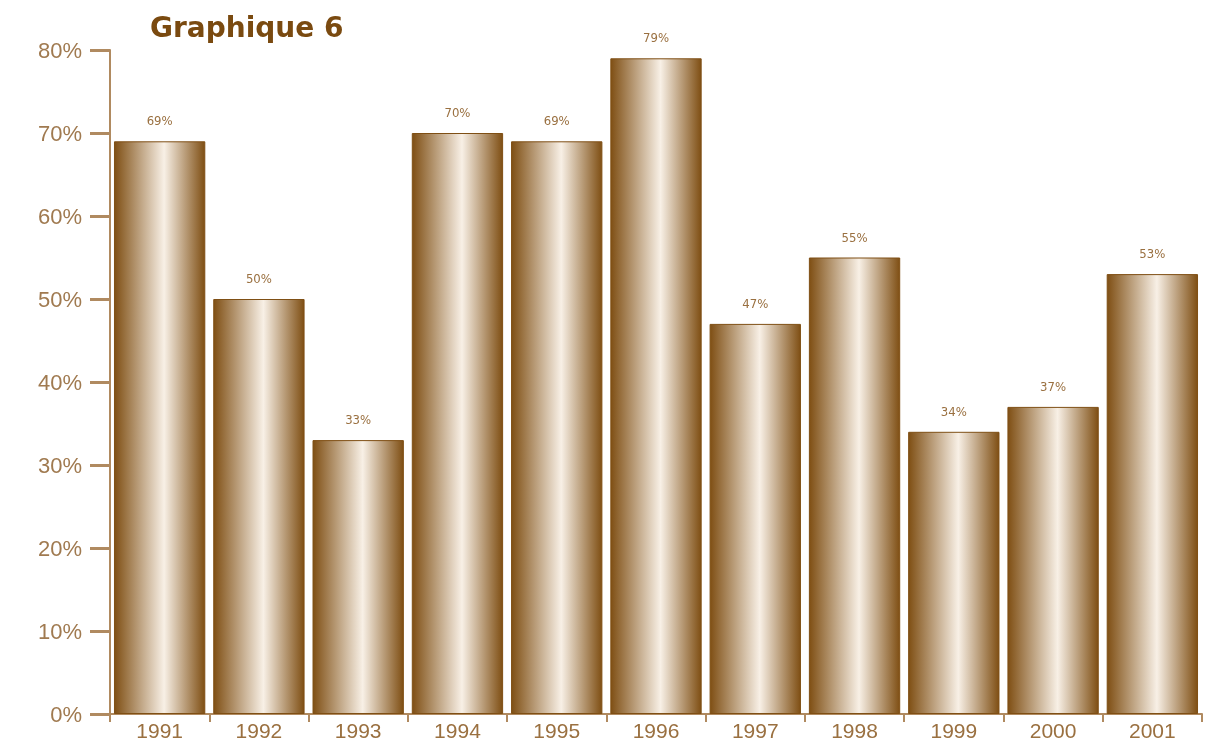  I want to click on x-tick-label: 1994, so click(458, 730).